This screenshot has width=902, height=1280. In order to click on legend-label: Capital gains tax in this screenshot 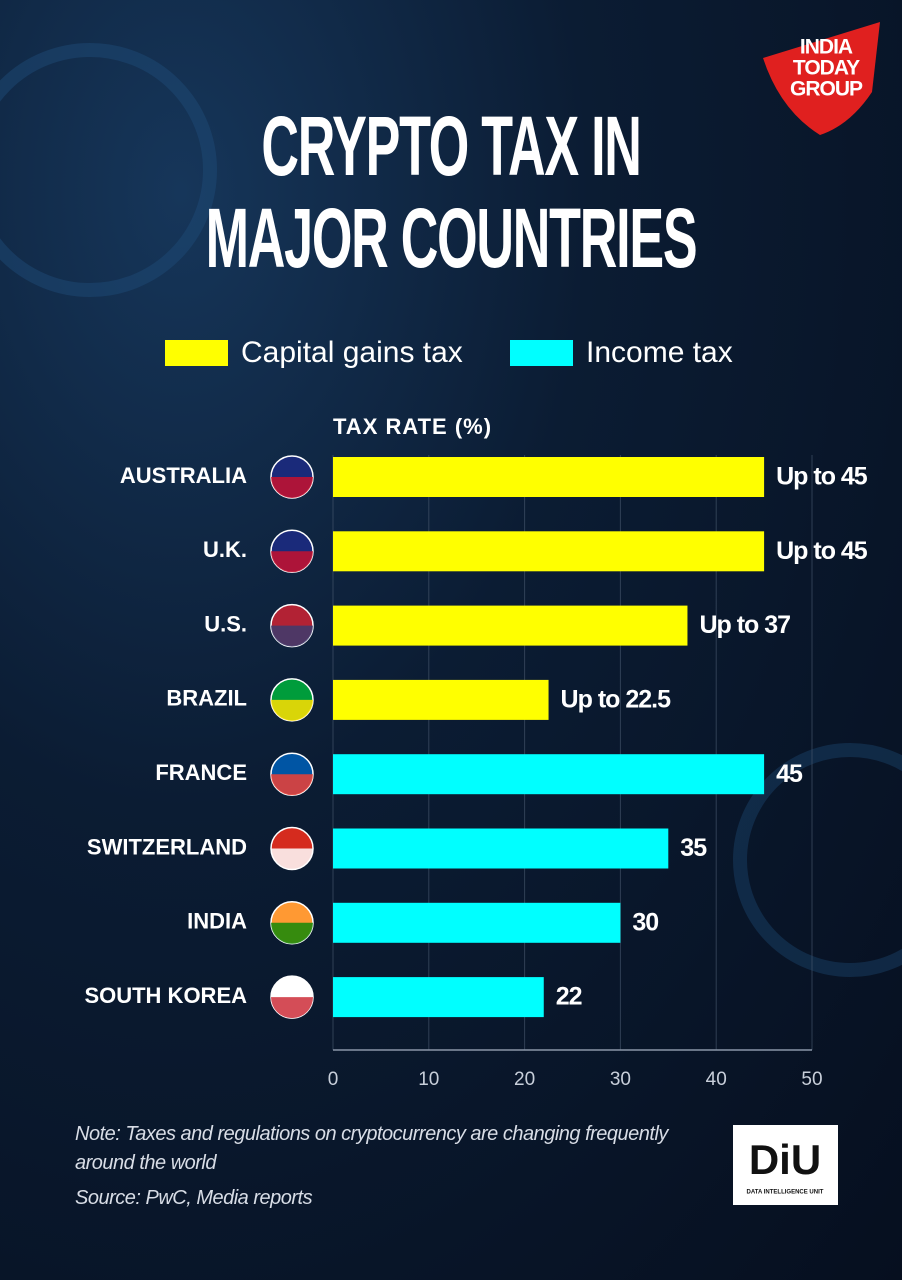, I will do `click(352, 352)`.